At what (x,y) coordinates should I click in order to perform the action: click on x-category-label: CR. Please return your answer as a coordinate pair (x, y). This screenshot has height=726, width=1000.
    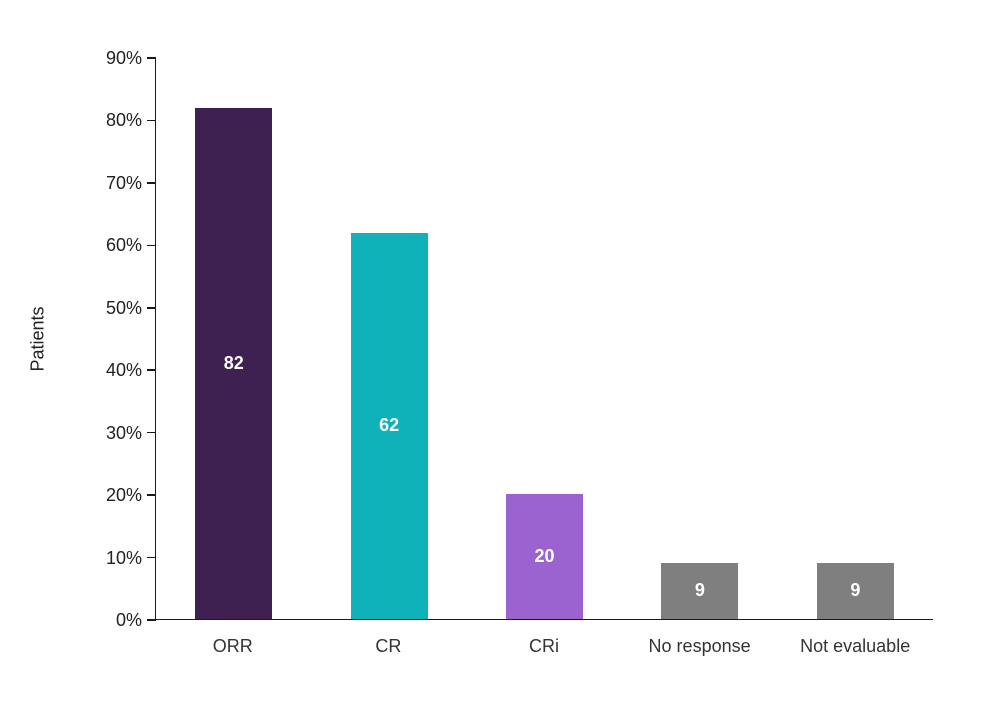
    Looking at the image, I should click on (388, 646).